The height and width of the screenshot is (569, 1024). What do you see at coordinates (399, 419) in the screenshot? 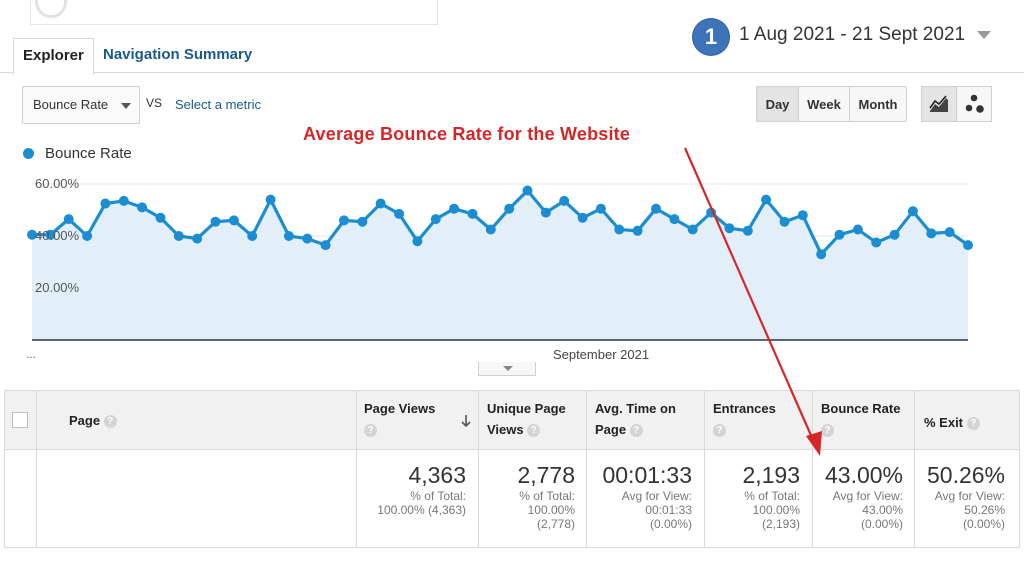
I see `column-header-page-views: Page Views ?` at bounding box center [399, 419].